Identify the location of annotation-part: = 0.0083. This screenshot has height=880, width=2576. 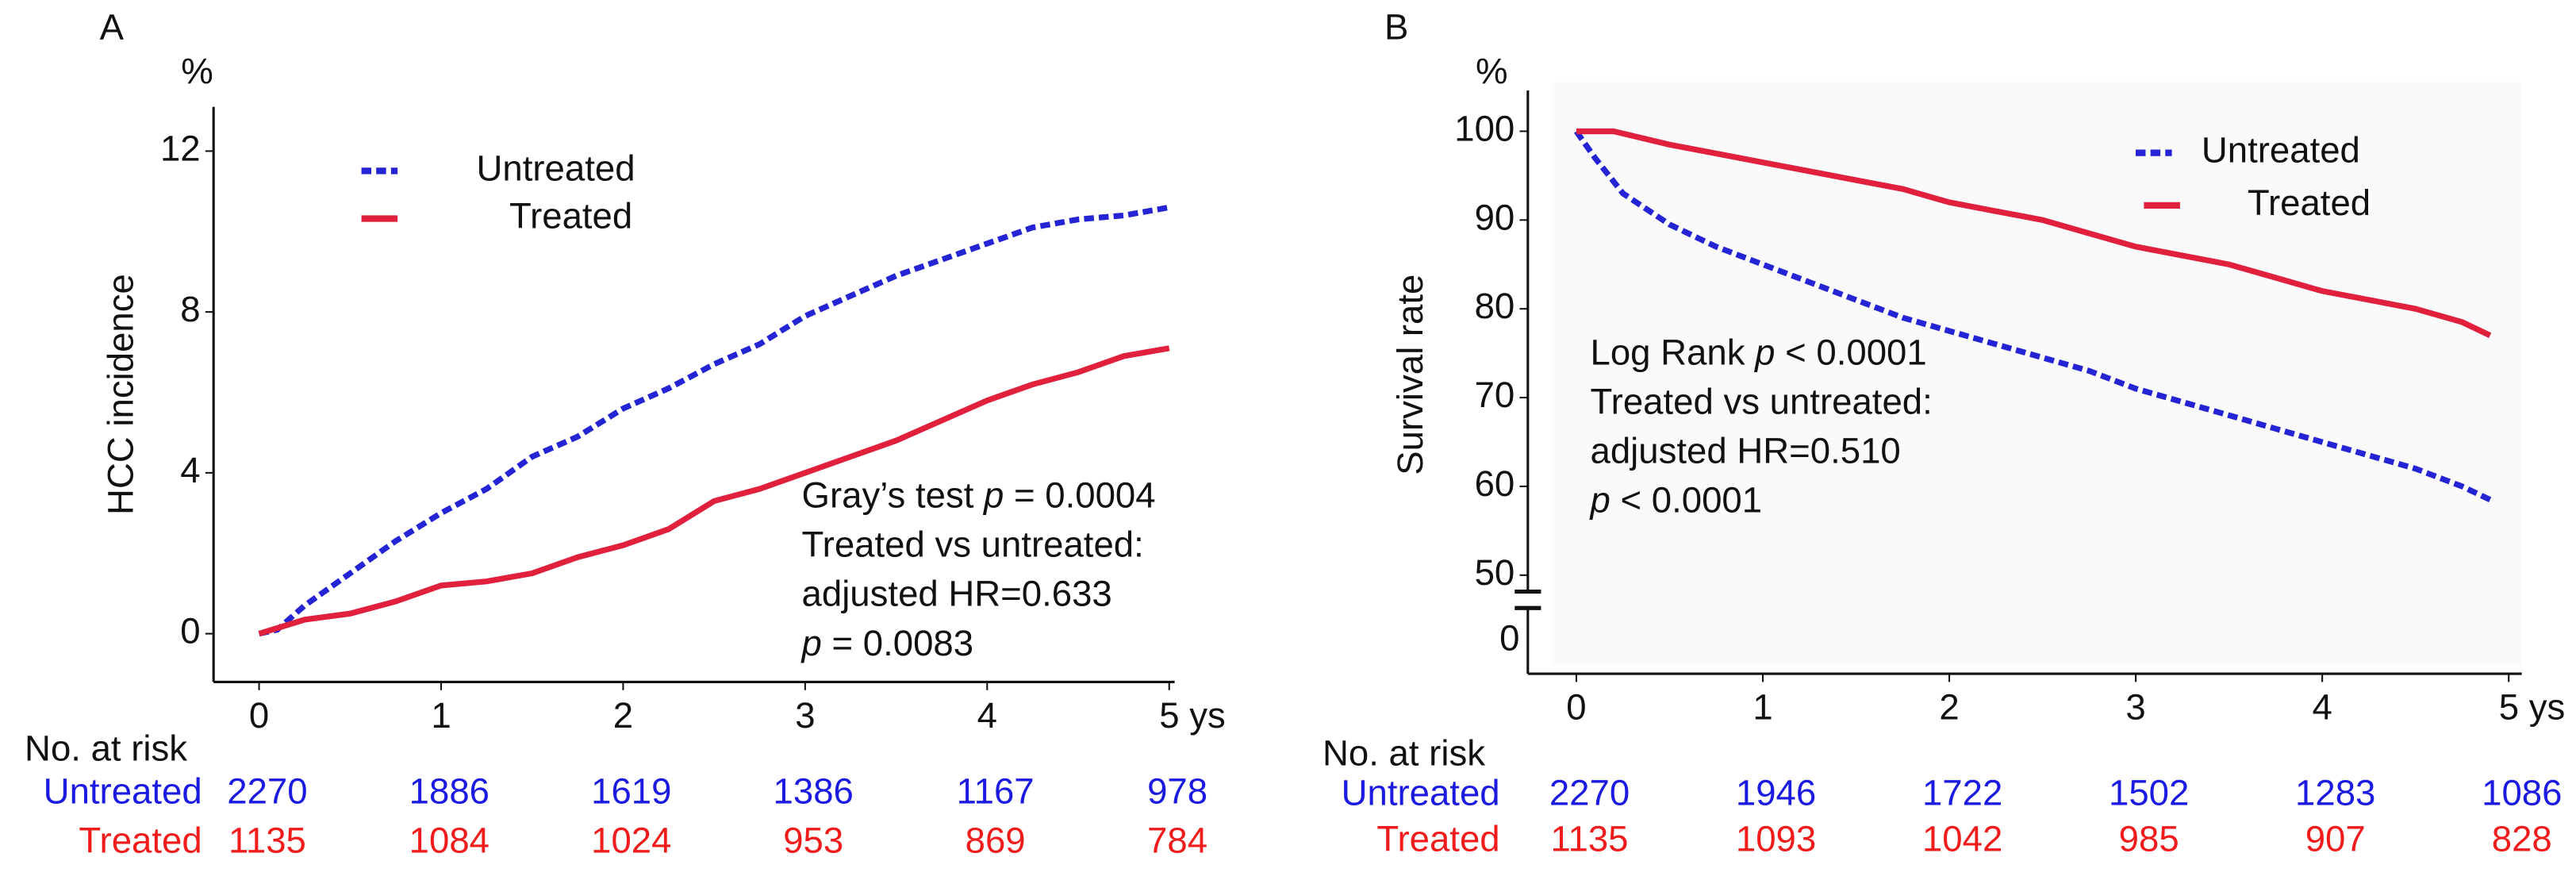
(897, 643).